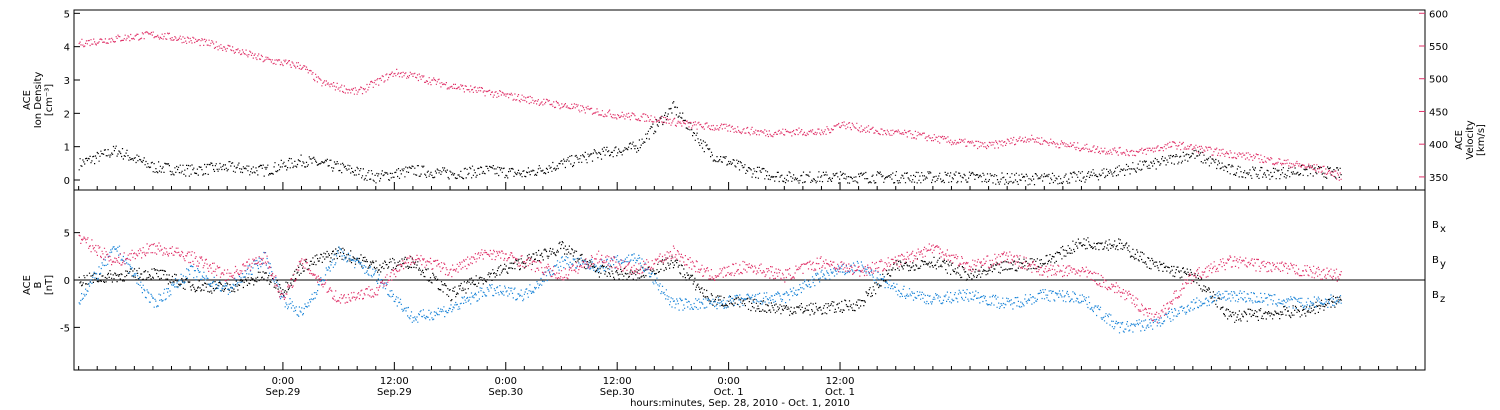 Image resolution: width=1500 pixels, height=410 pixels. Describe the element at coordinates (38, 284) in the screenshot. I see `b-axis-label: B` at that location.